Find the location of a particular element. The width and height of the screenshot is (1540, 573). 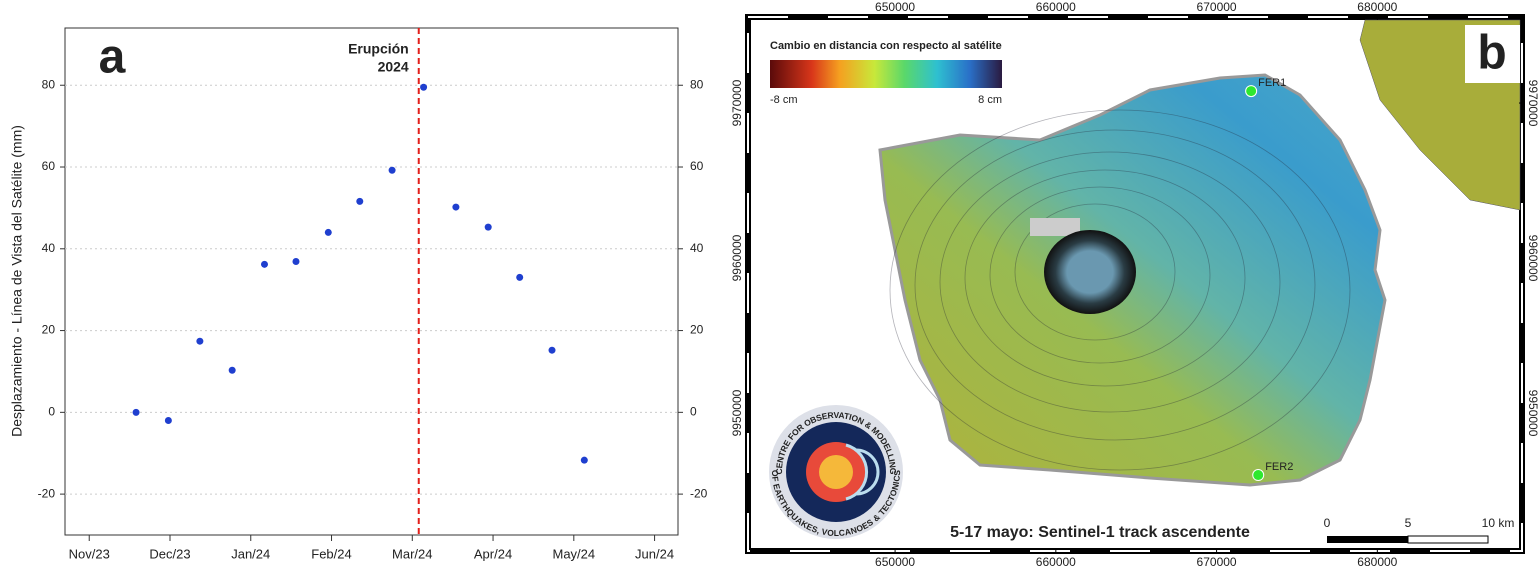

crater-plateau is located at coordinates (1055, 227).